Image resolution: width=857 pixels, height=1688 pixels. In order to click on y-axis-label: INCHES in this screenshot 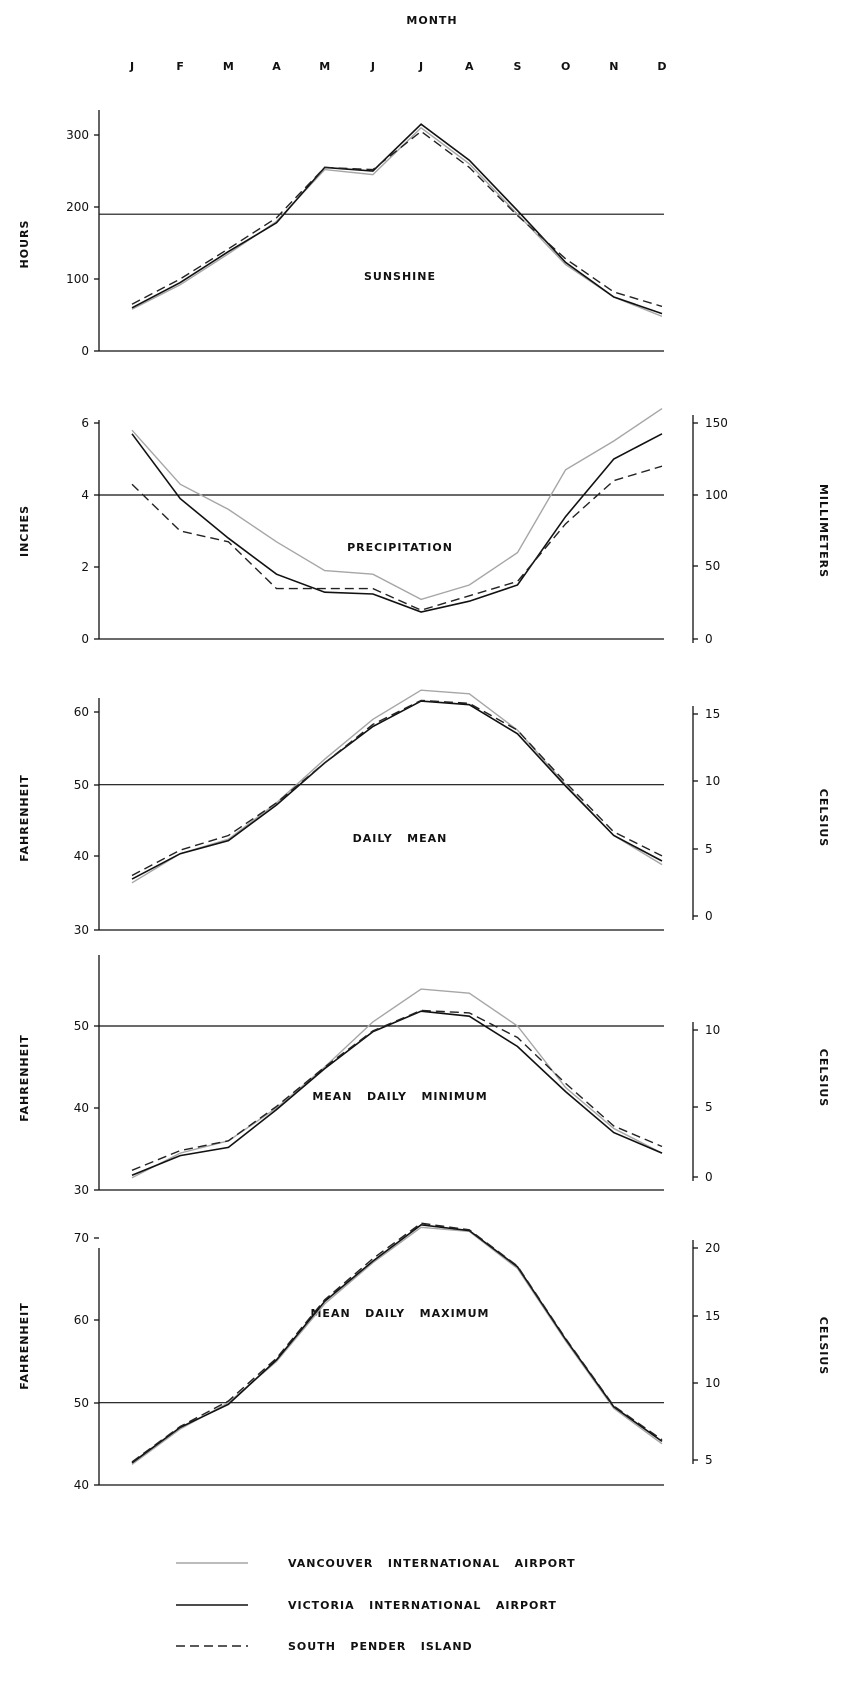, I will do `click(24, 531)`.